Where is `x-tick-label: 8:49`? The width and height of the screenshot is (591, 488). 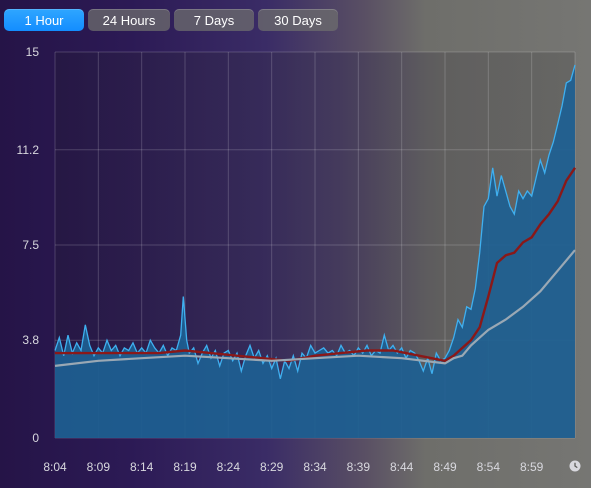 x-tick-label: 8:49 is located at coordinates (445, 467).